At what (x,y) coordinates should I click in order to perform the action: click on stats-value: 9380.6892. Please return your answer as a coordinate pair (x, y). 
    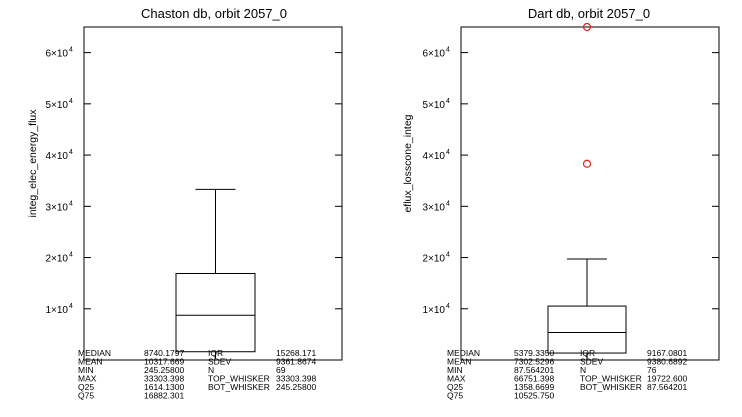
    Looking at the image, I should click on (667, 362).